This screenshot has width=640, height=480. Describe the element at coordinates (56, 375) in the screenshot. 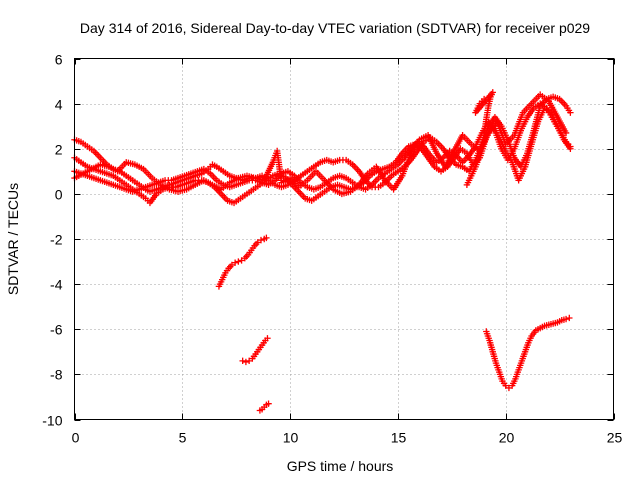

I see `y-tick-label: -8` at that location.